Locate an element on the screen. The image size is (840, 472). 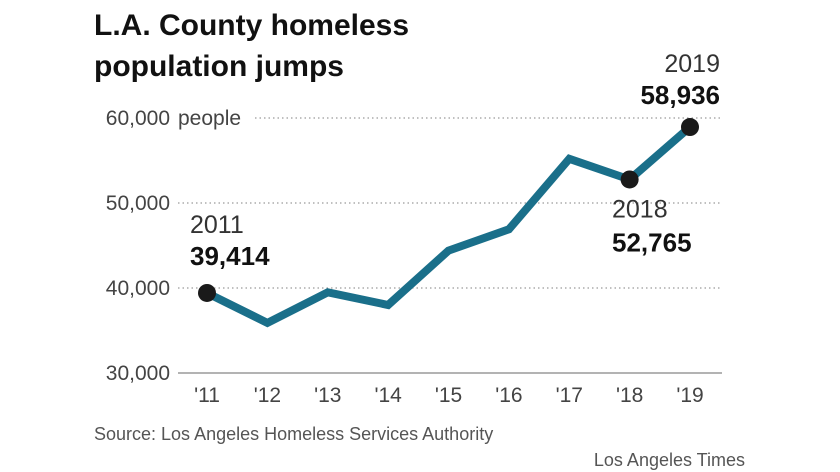
y-tick-label-50000: 50,000 is located at coordinates (138, 203).